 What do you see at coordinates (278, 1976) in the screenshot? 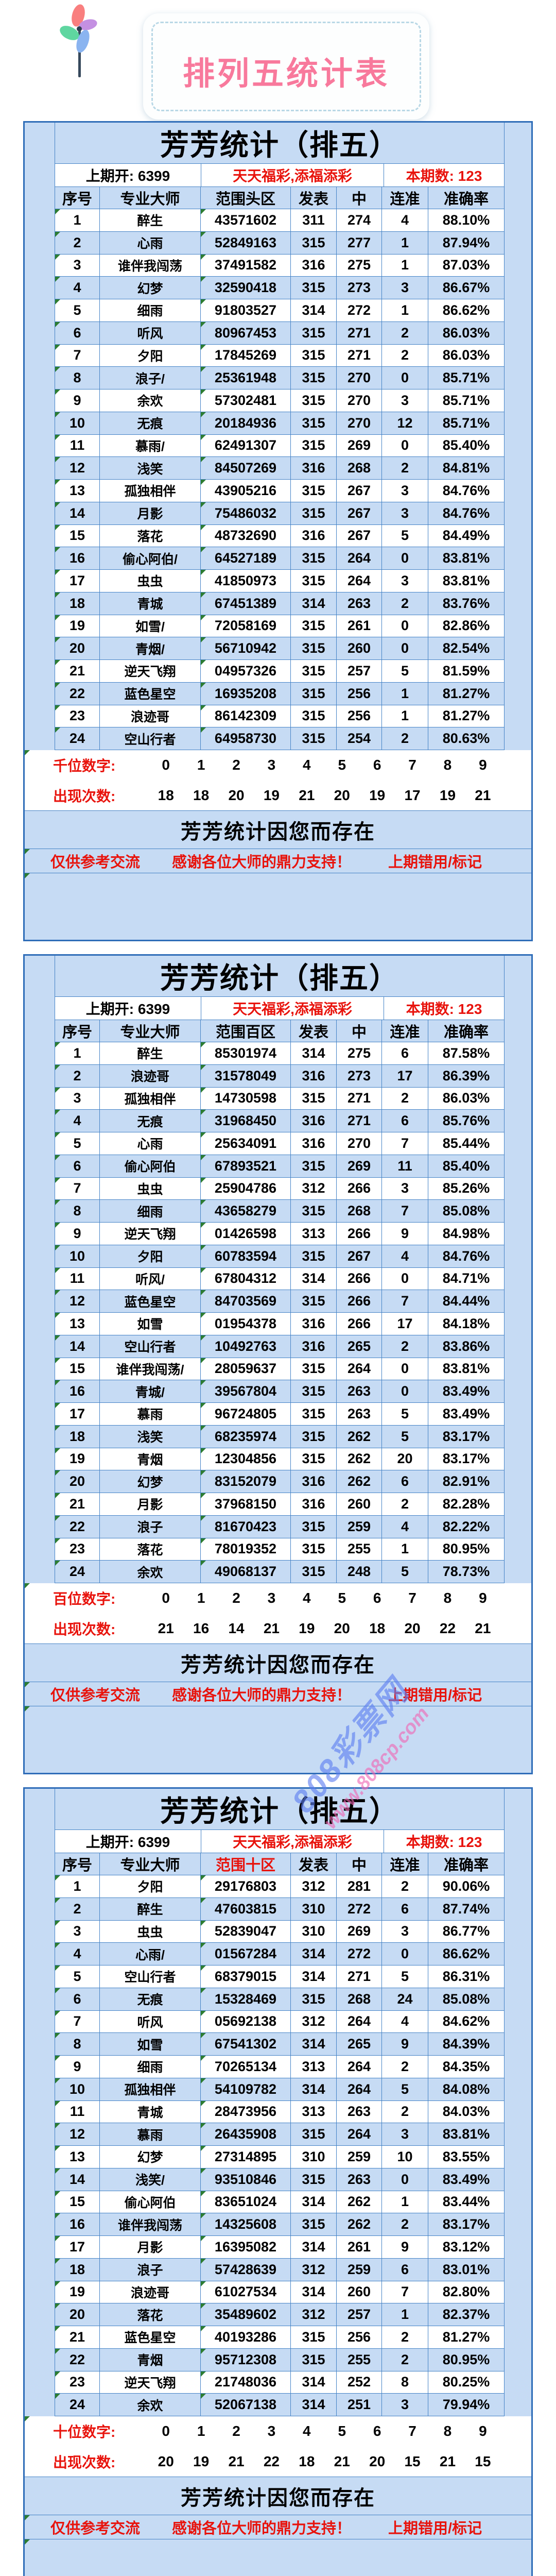
I see `table-row: 5 空山行者 68379015 314 271 5 86.31%` at bounding box center [278, 1976].